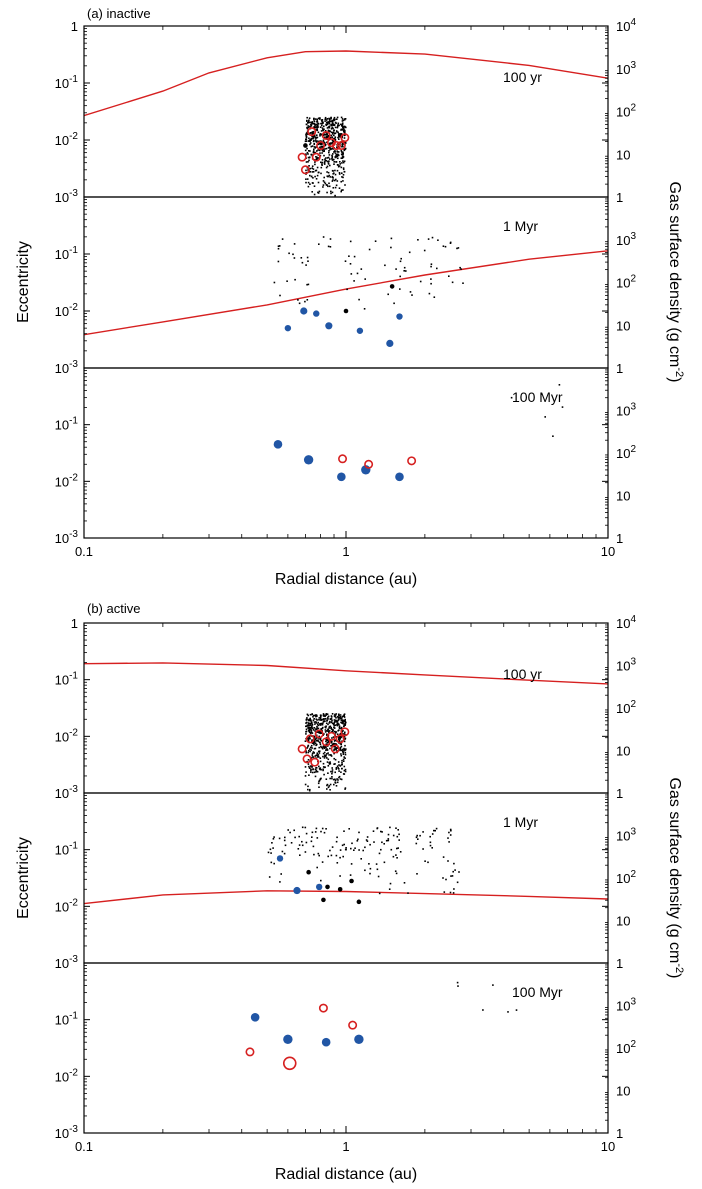 The height and width of the screenshot is (1189, 702). What do you see at coordinates (674, 275) in the screenshot?
I see `y-axis-label-right-text: Gas surface density (g cm` at bounding box center [674, 275].